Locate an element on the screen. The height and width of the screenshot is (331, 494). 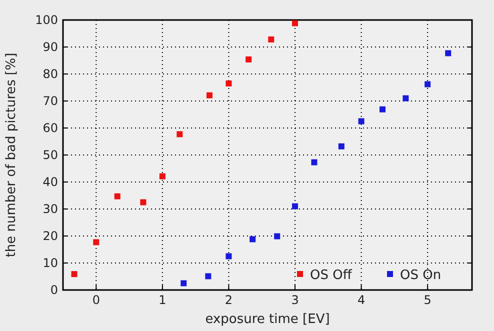
y-tick-label: 100 is located at coordinates (46, 20).